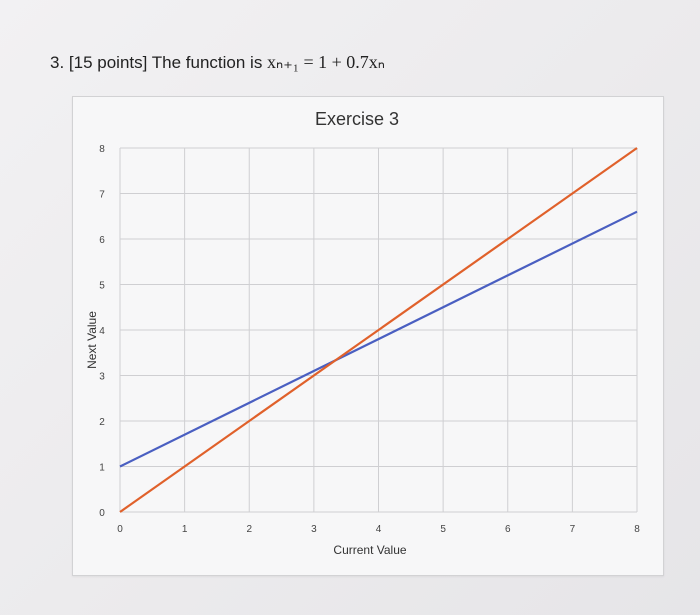 This screenshot has height=615, width=700. What do you see at coordinates (508, 529) in the screenshot?
I see `x-tick-label: 6` at bounding box center [508, 529].